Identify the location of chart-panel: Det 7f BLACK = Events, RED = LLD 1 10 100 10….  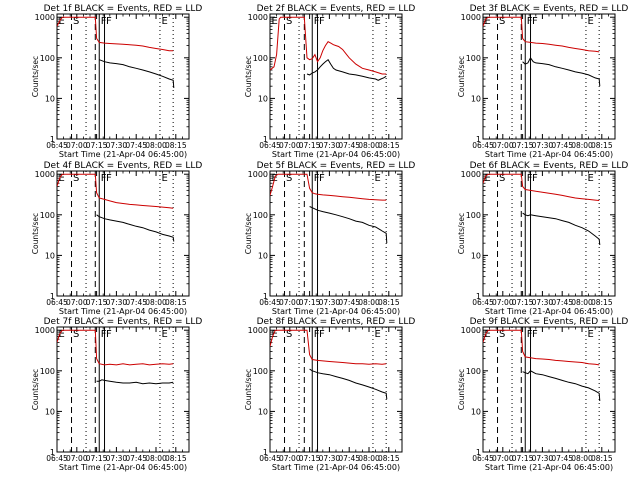
(116, 394).